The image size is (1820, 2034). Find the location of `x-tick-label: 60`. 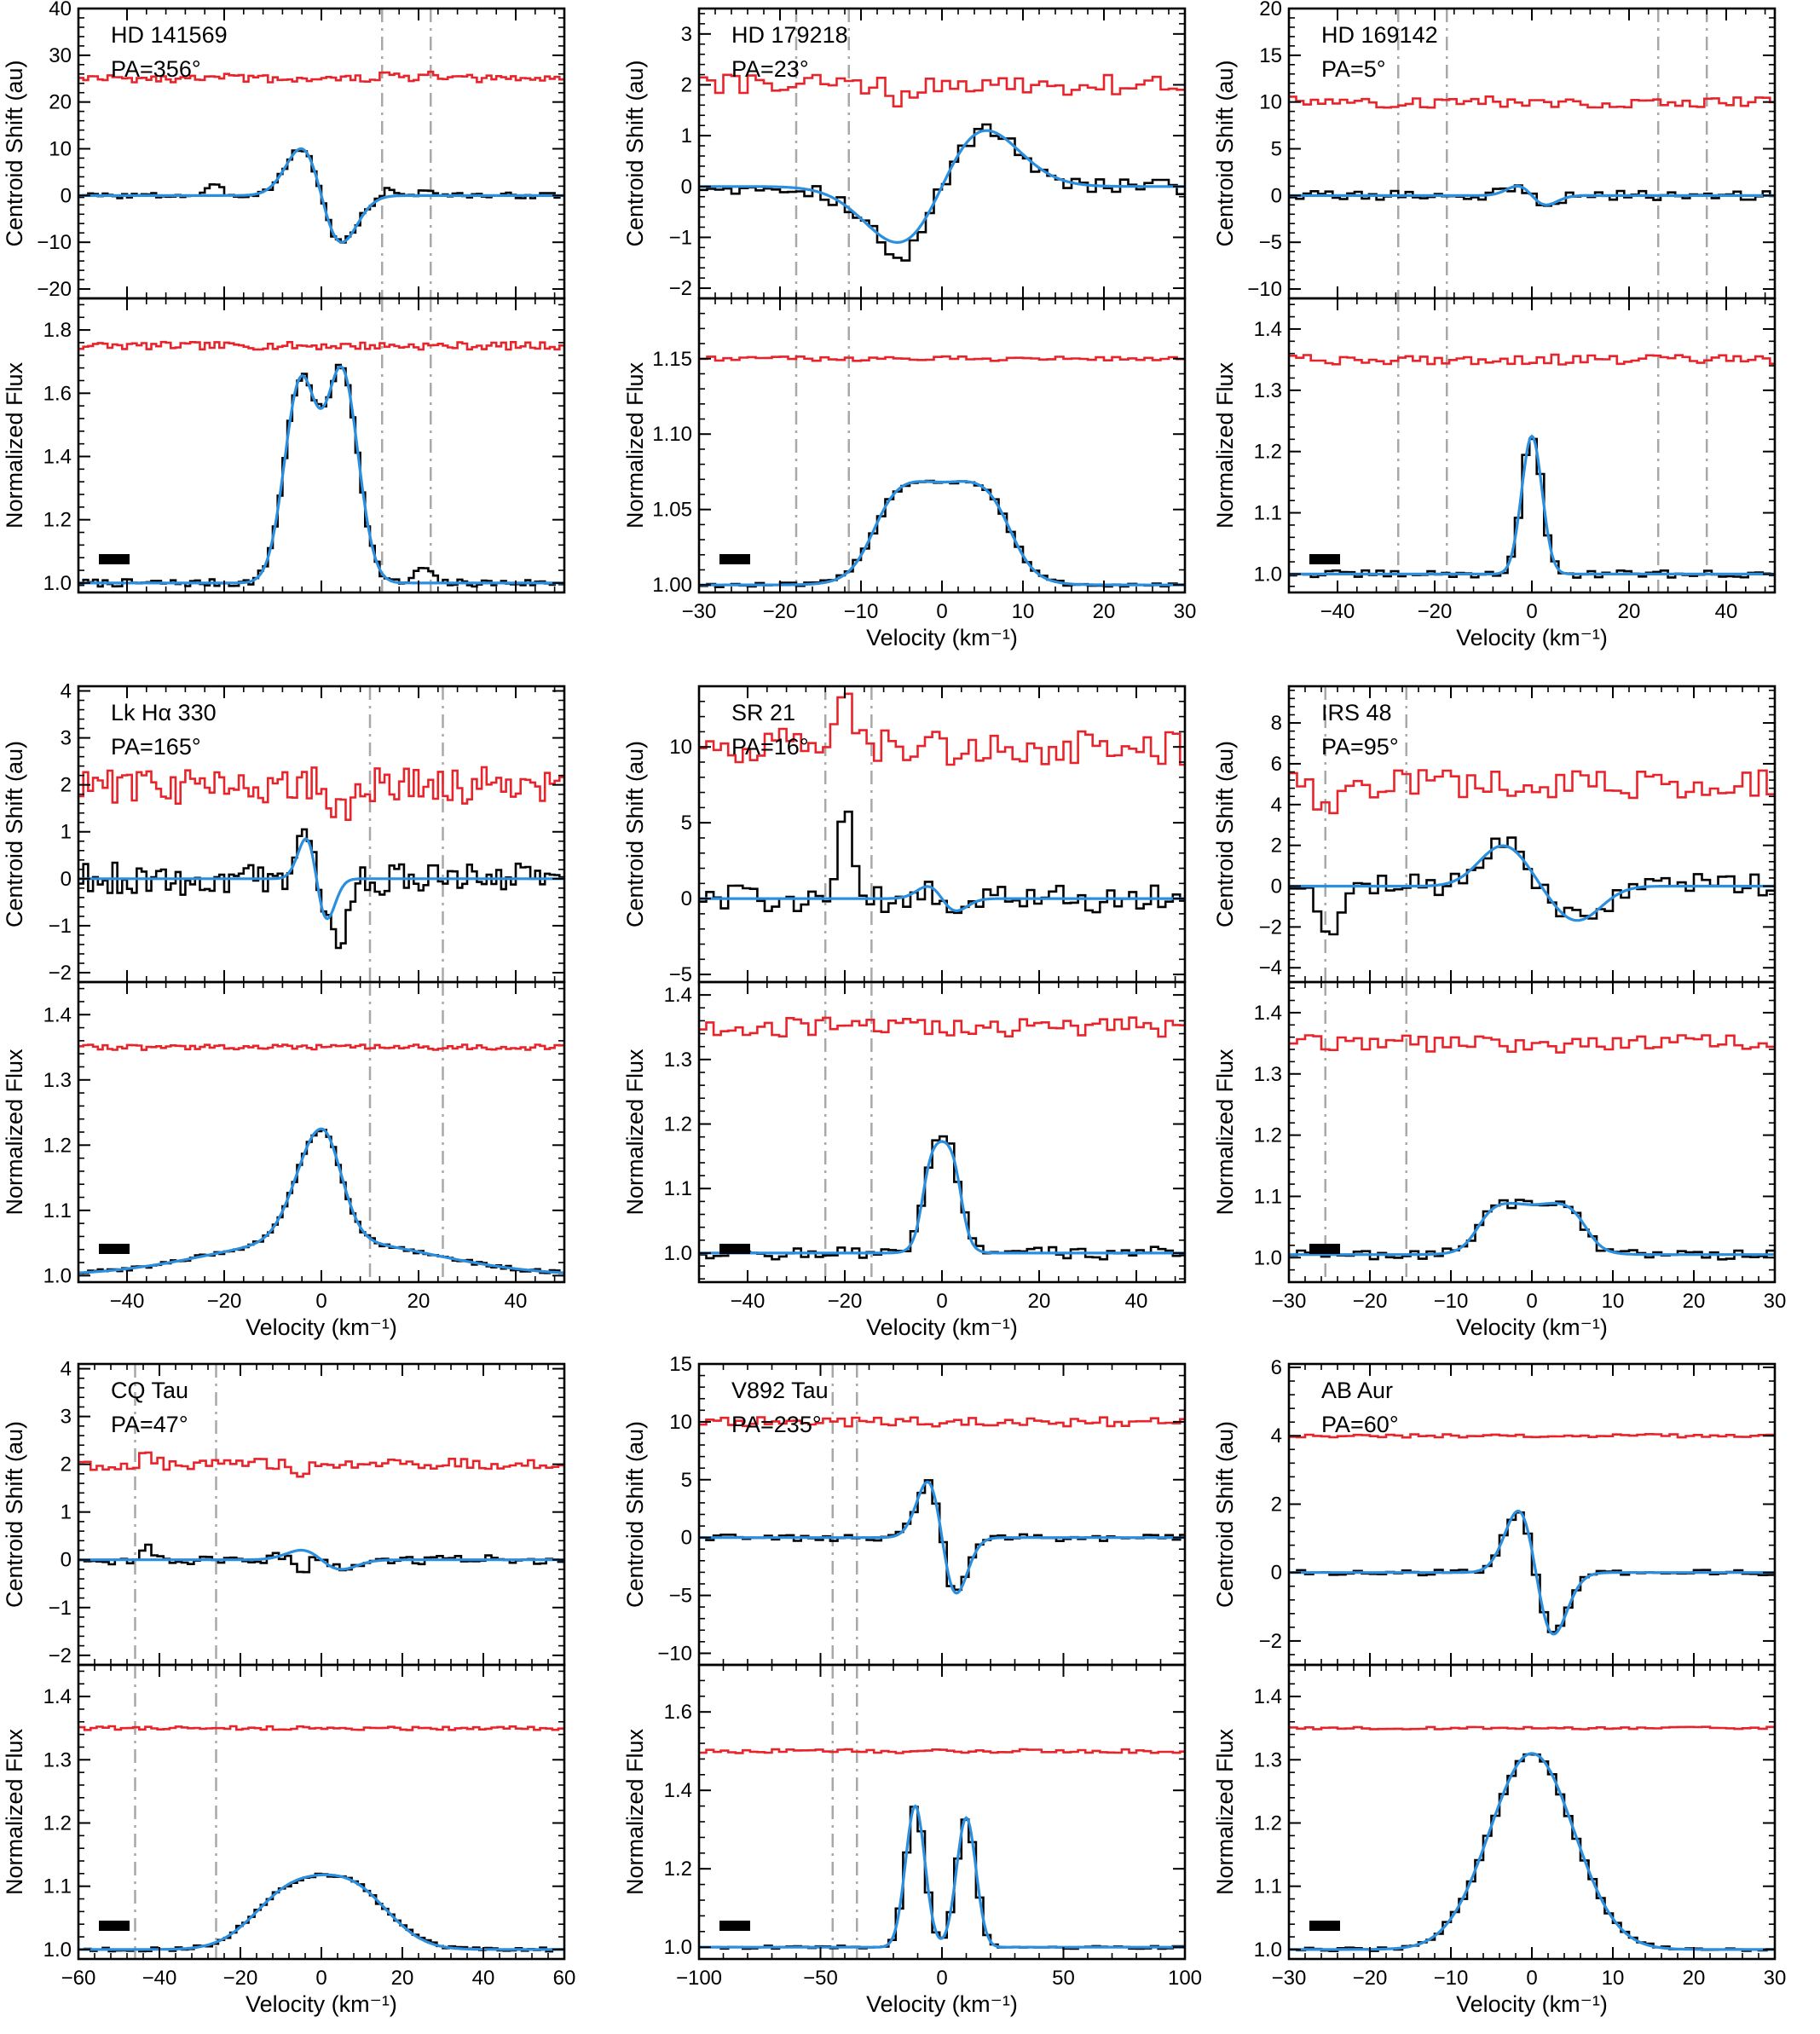

x-tick-label: 60 is located at coordinates (564, 1978).